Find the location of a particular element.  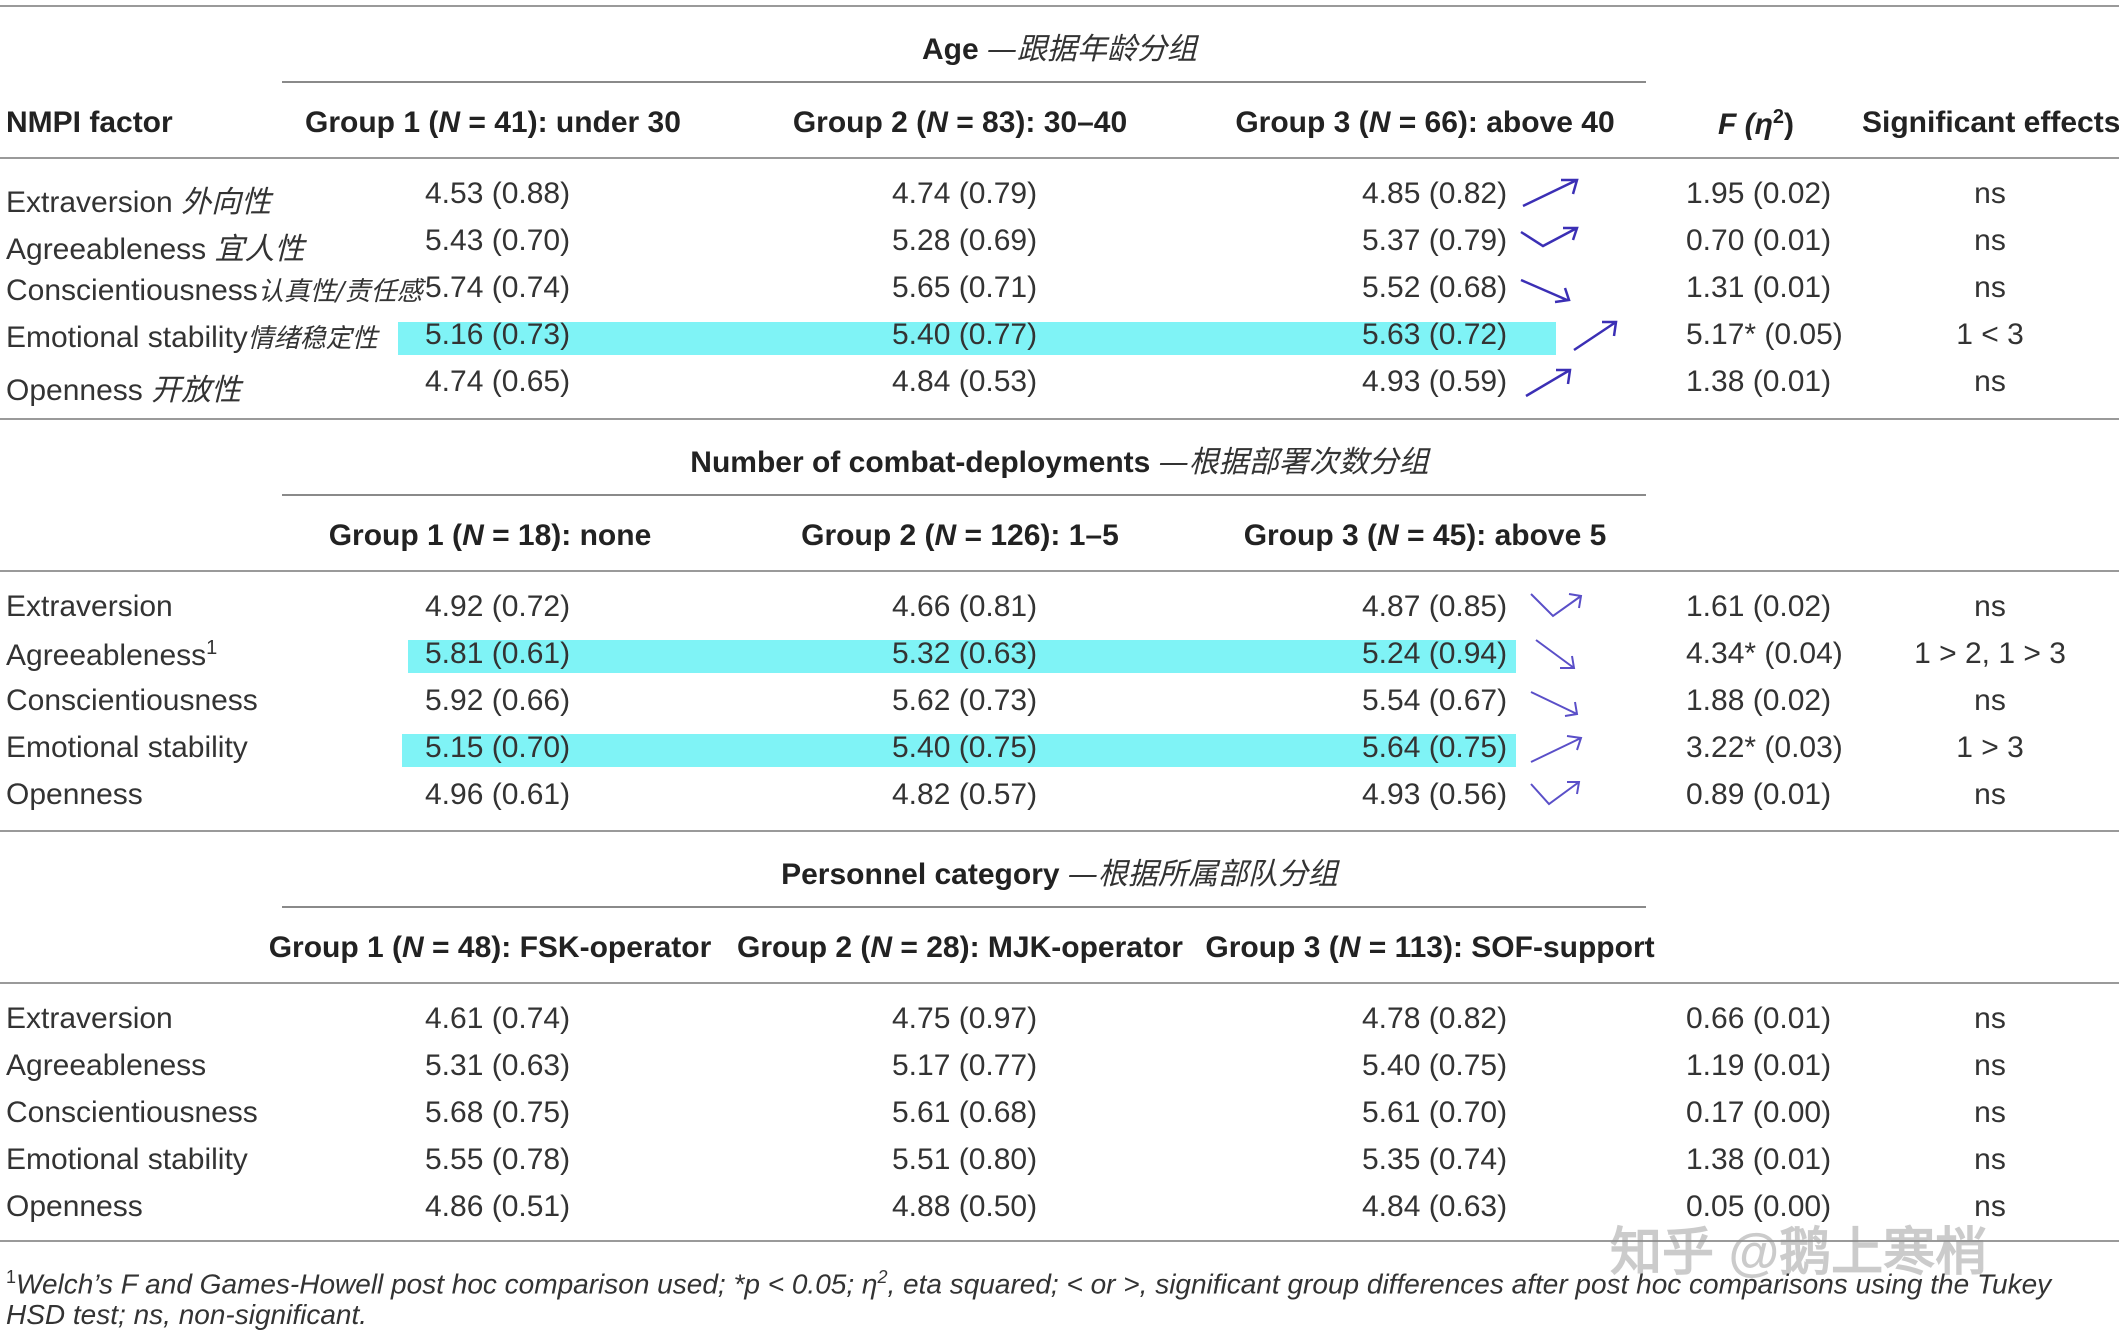

row-factor: Agreeableness 宜人性 is located at coordinates (155, 249).